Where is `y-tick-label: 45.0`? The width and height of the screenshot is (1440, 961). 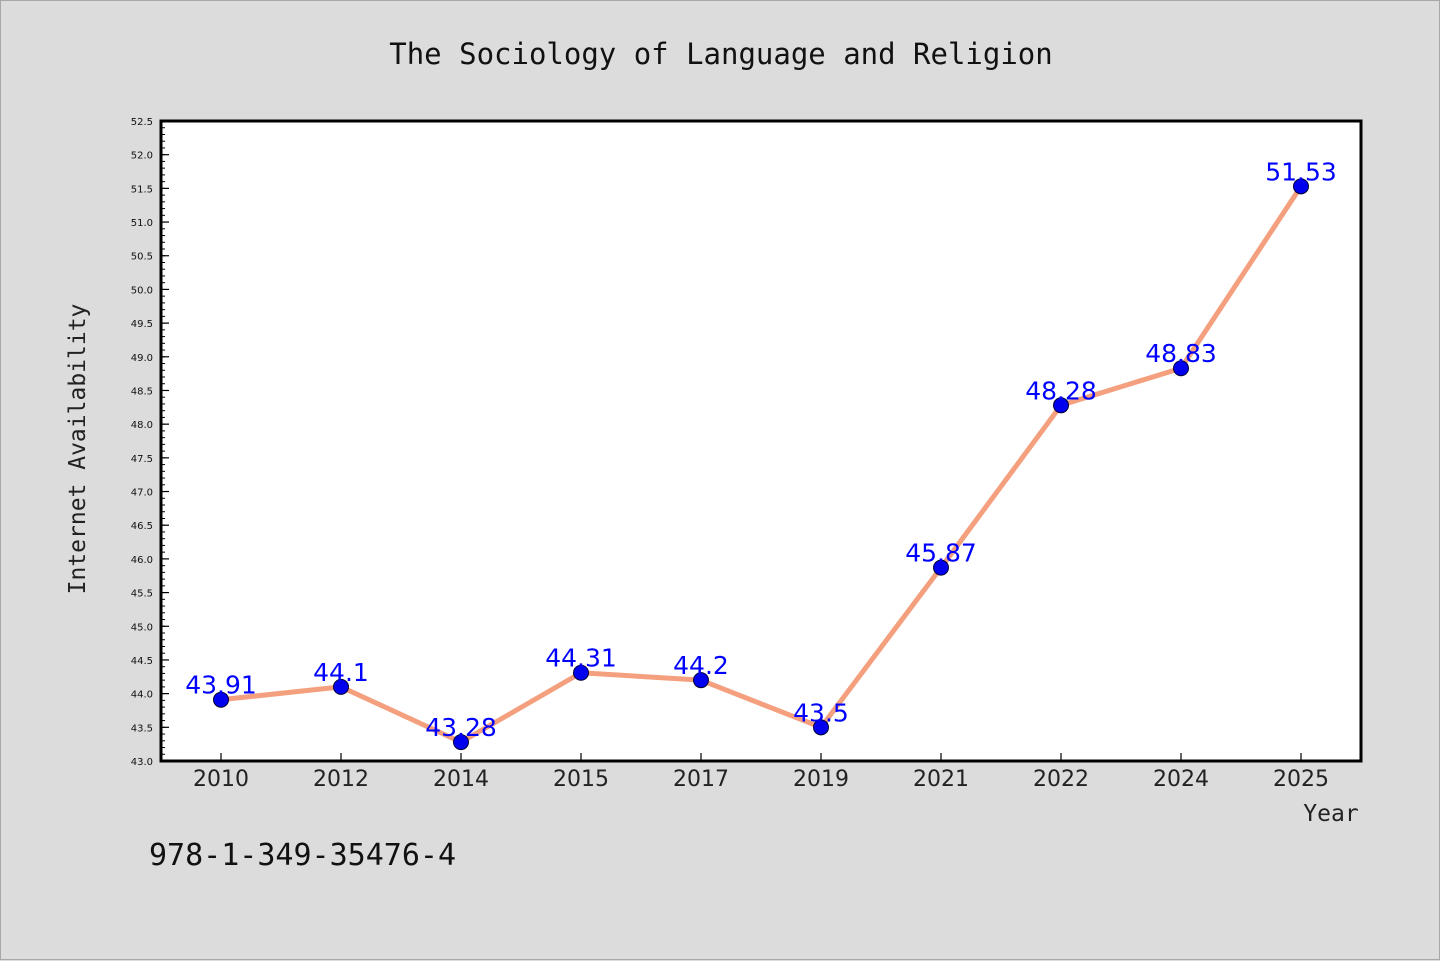 y-tick-label: 45.0 is located at coordinates (142, 627).